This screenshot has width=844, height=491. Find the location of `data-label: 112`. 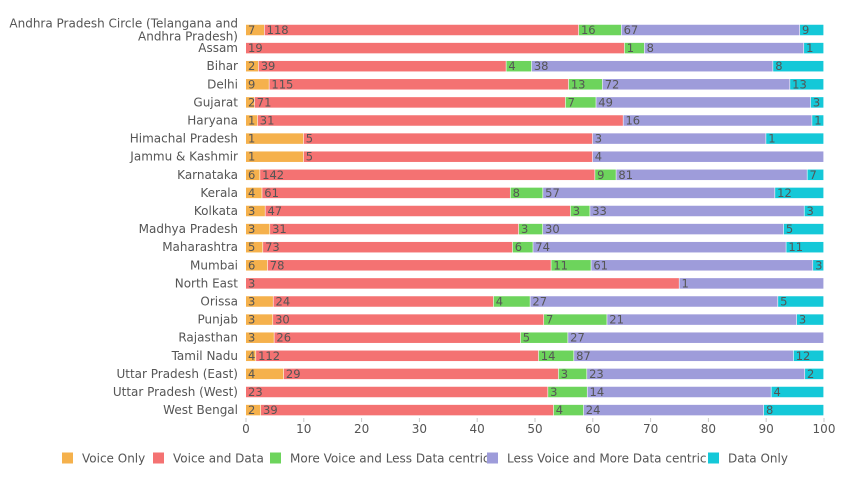

data-label: 112 is located at coordinates (269, 356).